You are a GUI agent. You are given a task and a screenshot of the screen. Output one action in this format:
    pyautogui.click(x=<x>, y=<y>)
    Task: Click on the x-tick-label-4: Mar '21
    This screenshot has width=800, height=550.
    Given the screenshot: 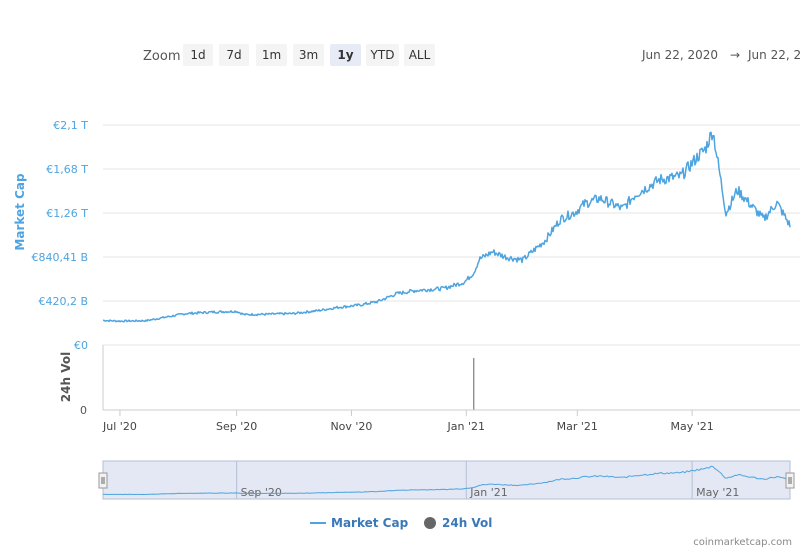 What is the action you would take?
    pyautogui.click(x=577, y=426)
    